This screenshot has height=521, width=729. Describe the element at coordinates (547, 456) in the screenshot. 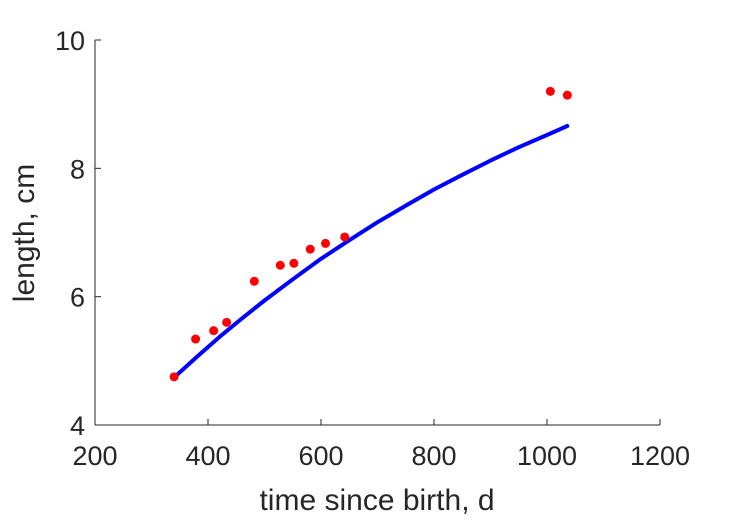

I see `x-tick-label: 1000` at that location.